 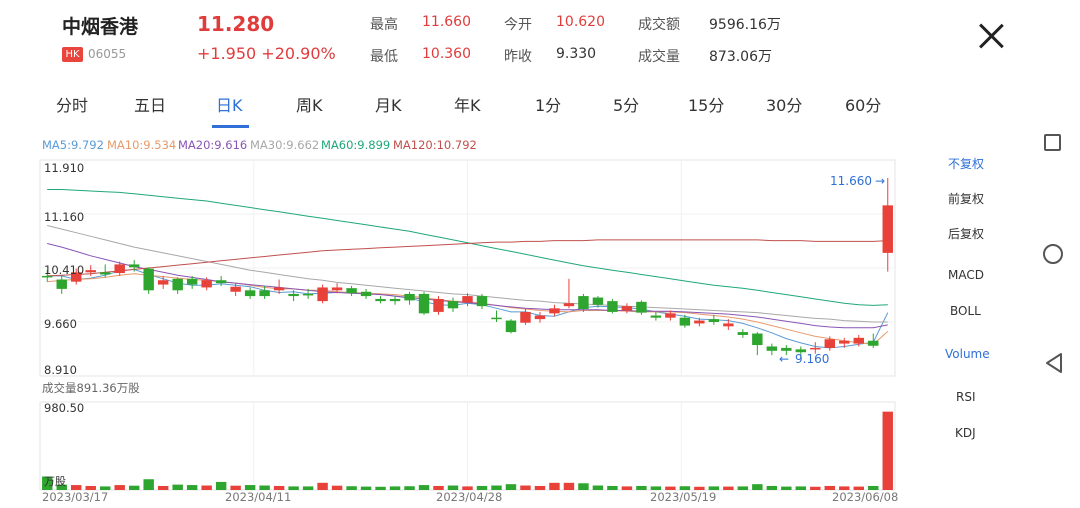 What do you see at coordinates (966, 164) in the screenshot?
I see `option-no-adjust: 不复权` at bounding box center [966, 164].